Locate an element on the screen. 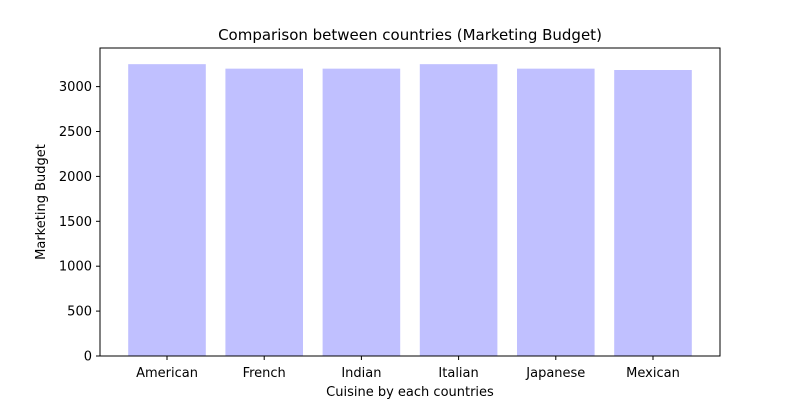  x-tick-label: Italian is located at coordinates (458, 373).